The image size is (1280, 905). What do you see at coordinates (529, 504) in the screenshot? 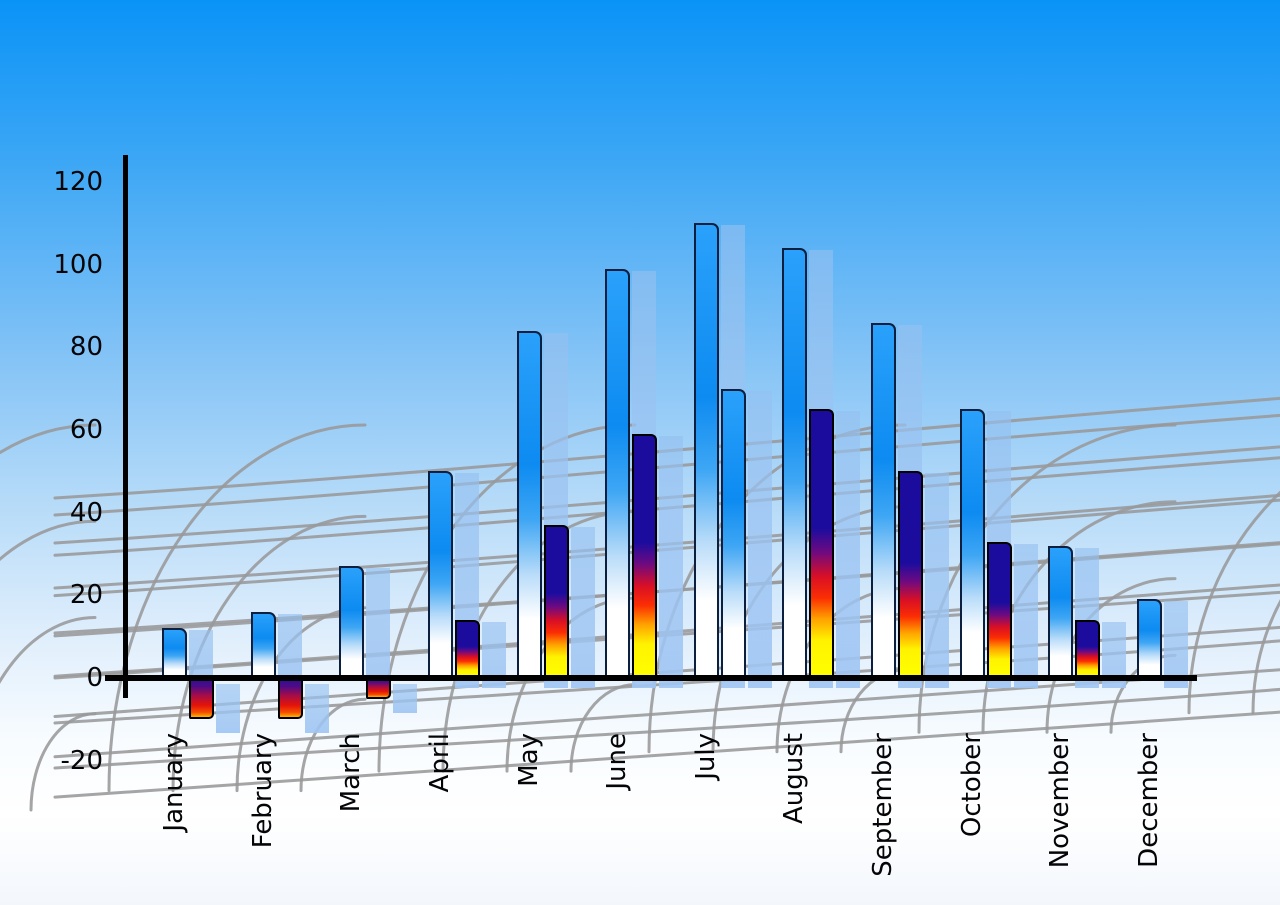
I see `bar-may-primary` at bounding box center [529, 504].